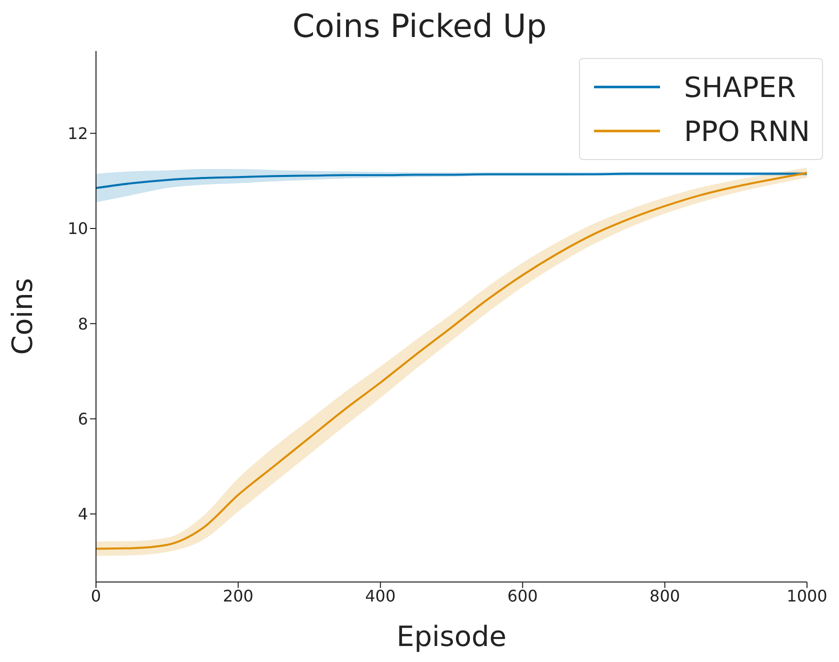  I want to click on line-series, so click(451, 181).